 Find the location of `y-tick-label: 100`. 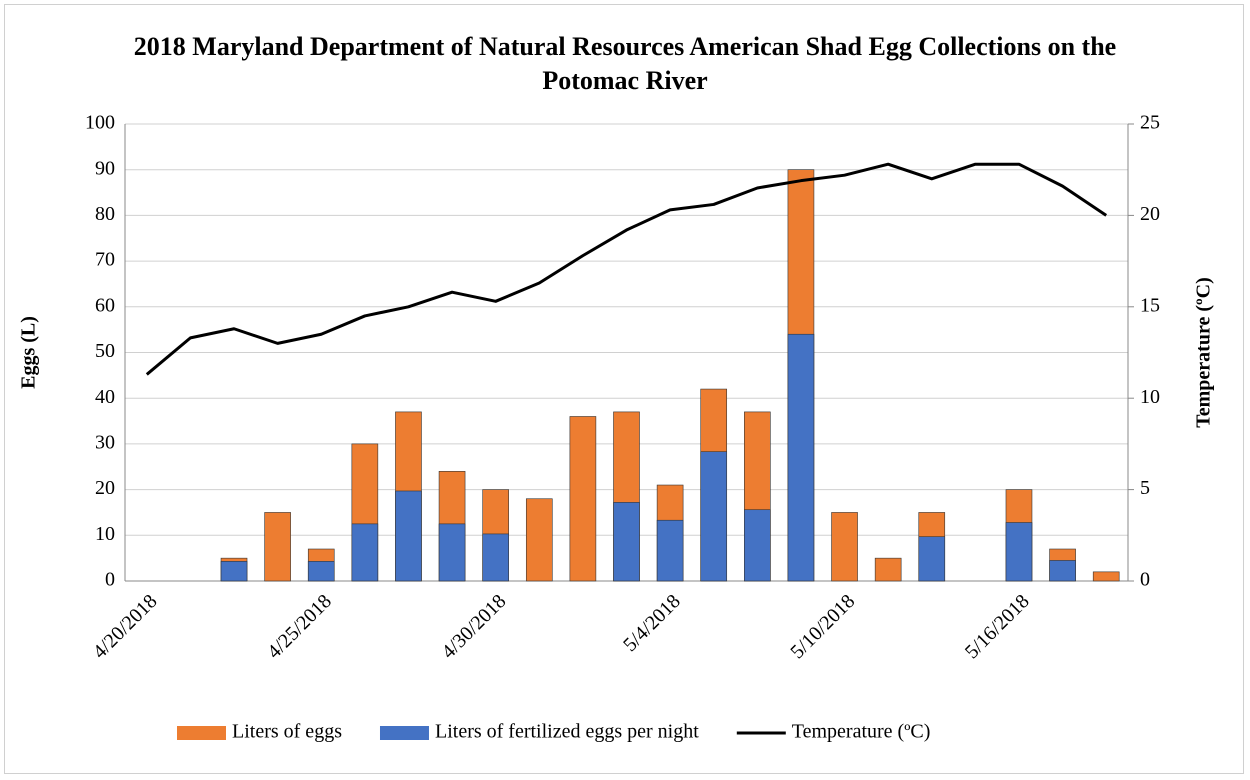

y-tick-label: 100 is located at coordinates (100, 123).